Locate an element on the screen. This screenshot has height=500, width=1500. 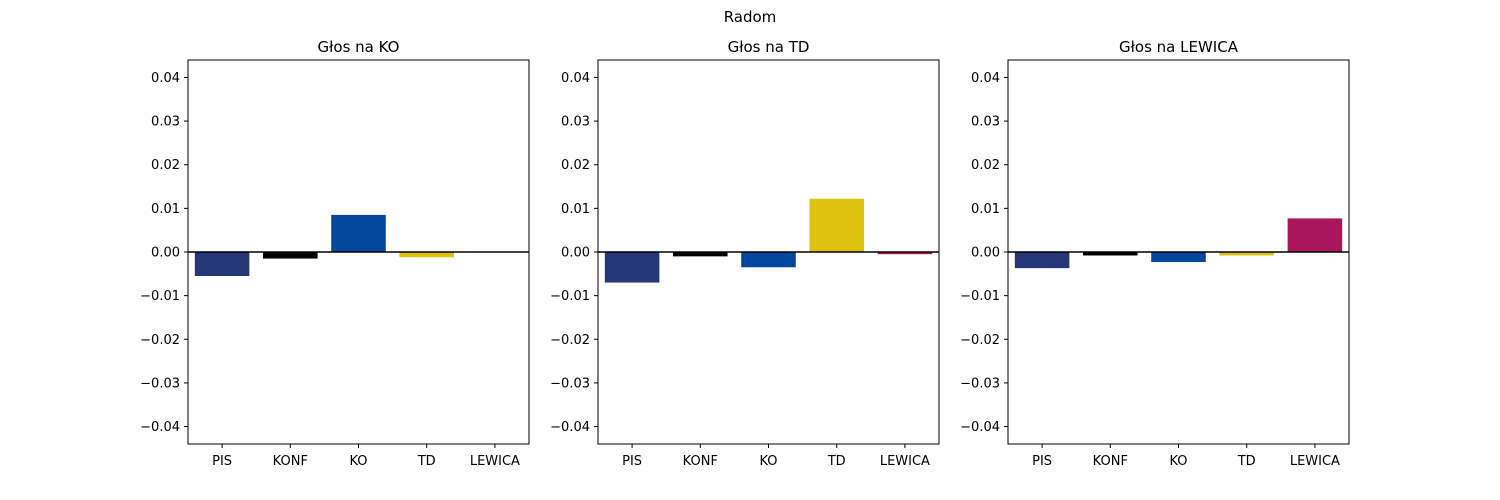
figure-title: Radom is located at coordinates (750, 17).